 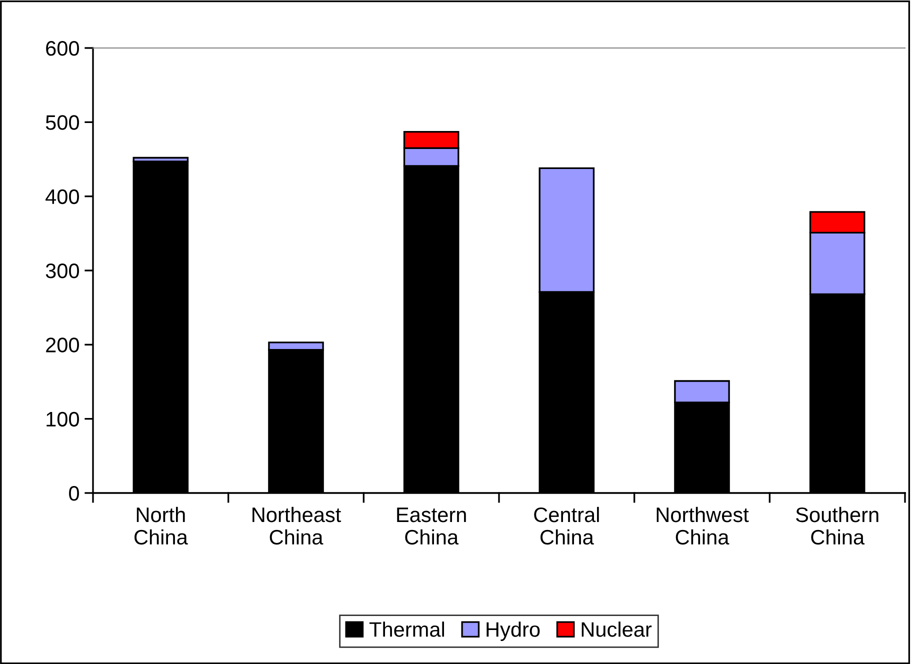 What do you see at coordinates (161, 525) in the screenshot?
I see `x-tick-label: North China` at bounding box center [161, 525].